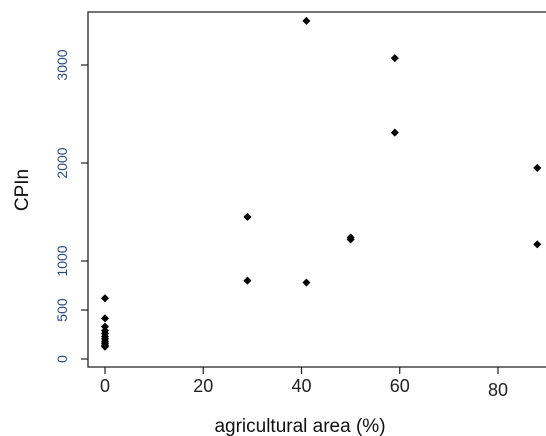 The image size is (546, 436). What do you see at coordinates (62, 260) in the screenshot?
I see `y-tick-label: 1000` at bounding box center [62, 260].